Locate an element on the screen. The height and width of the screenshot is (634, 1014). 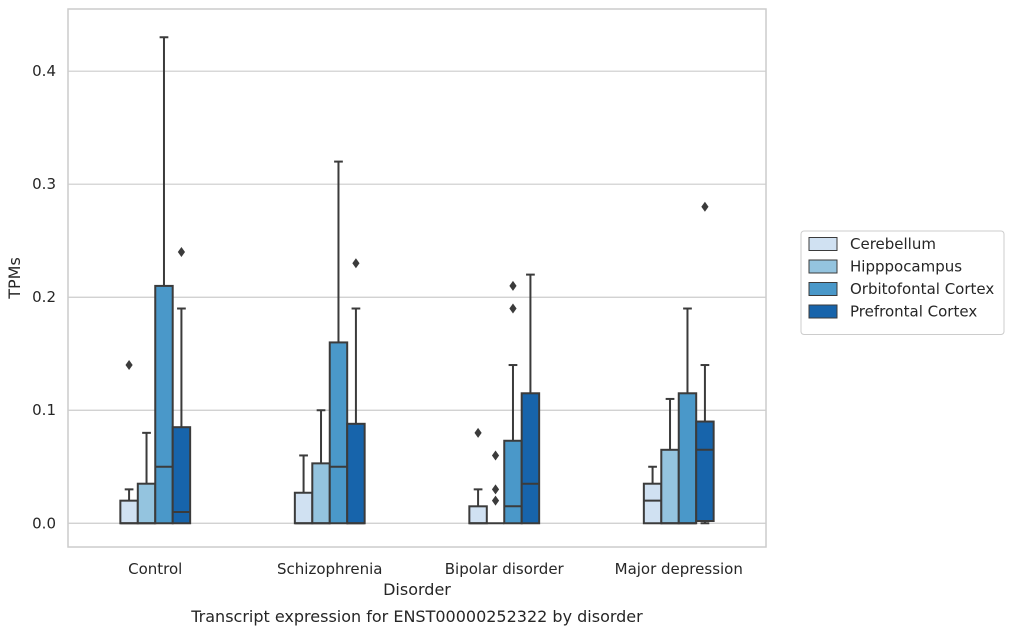
x-tick-label: Bipolar disorder is located at coordinates (505, 569).